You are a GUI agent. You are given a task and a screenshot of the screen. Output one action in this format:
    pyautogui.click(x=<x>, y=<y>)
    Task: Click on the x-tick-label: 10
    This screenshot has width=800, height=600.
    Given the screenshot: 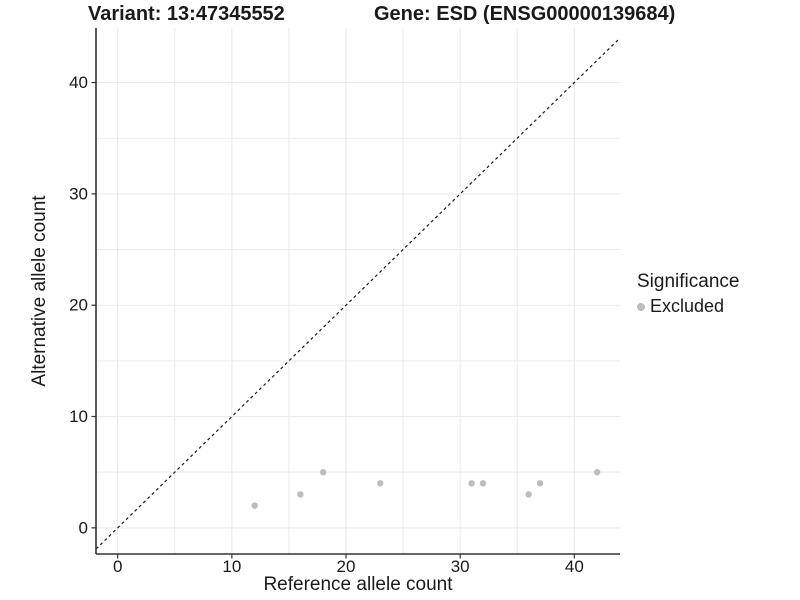 What is the action you would take?
    pyautogui.click(x=231, y=566)
    